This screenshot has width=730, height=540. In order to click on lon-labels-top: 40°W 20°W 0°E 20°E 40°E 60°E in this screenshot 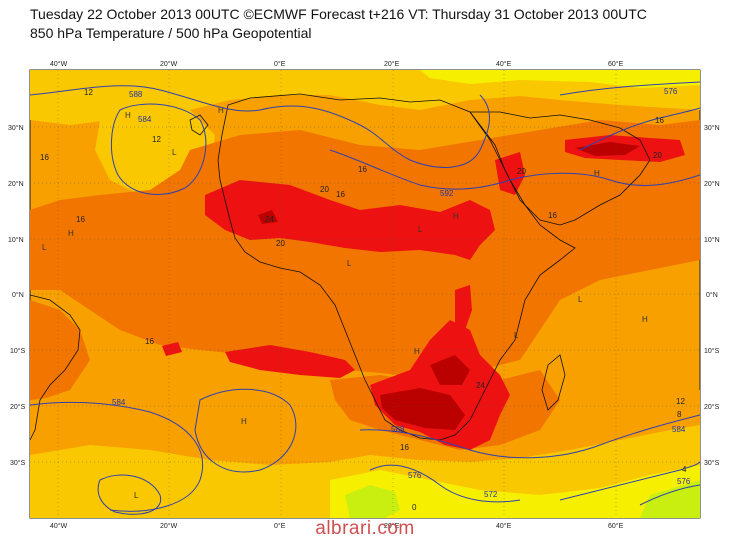, I will do `click(337, 64)`.